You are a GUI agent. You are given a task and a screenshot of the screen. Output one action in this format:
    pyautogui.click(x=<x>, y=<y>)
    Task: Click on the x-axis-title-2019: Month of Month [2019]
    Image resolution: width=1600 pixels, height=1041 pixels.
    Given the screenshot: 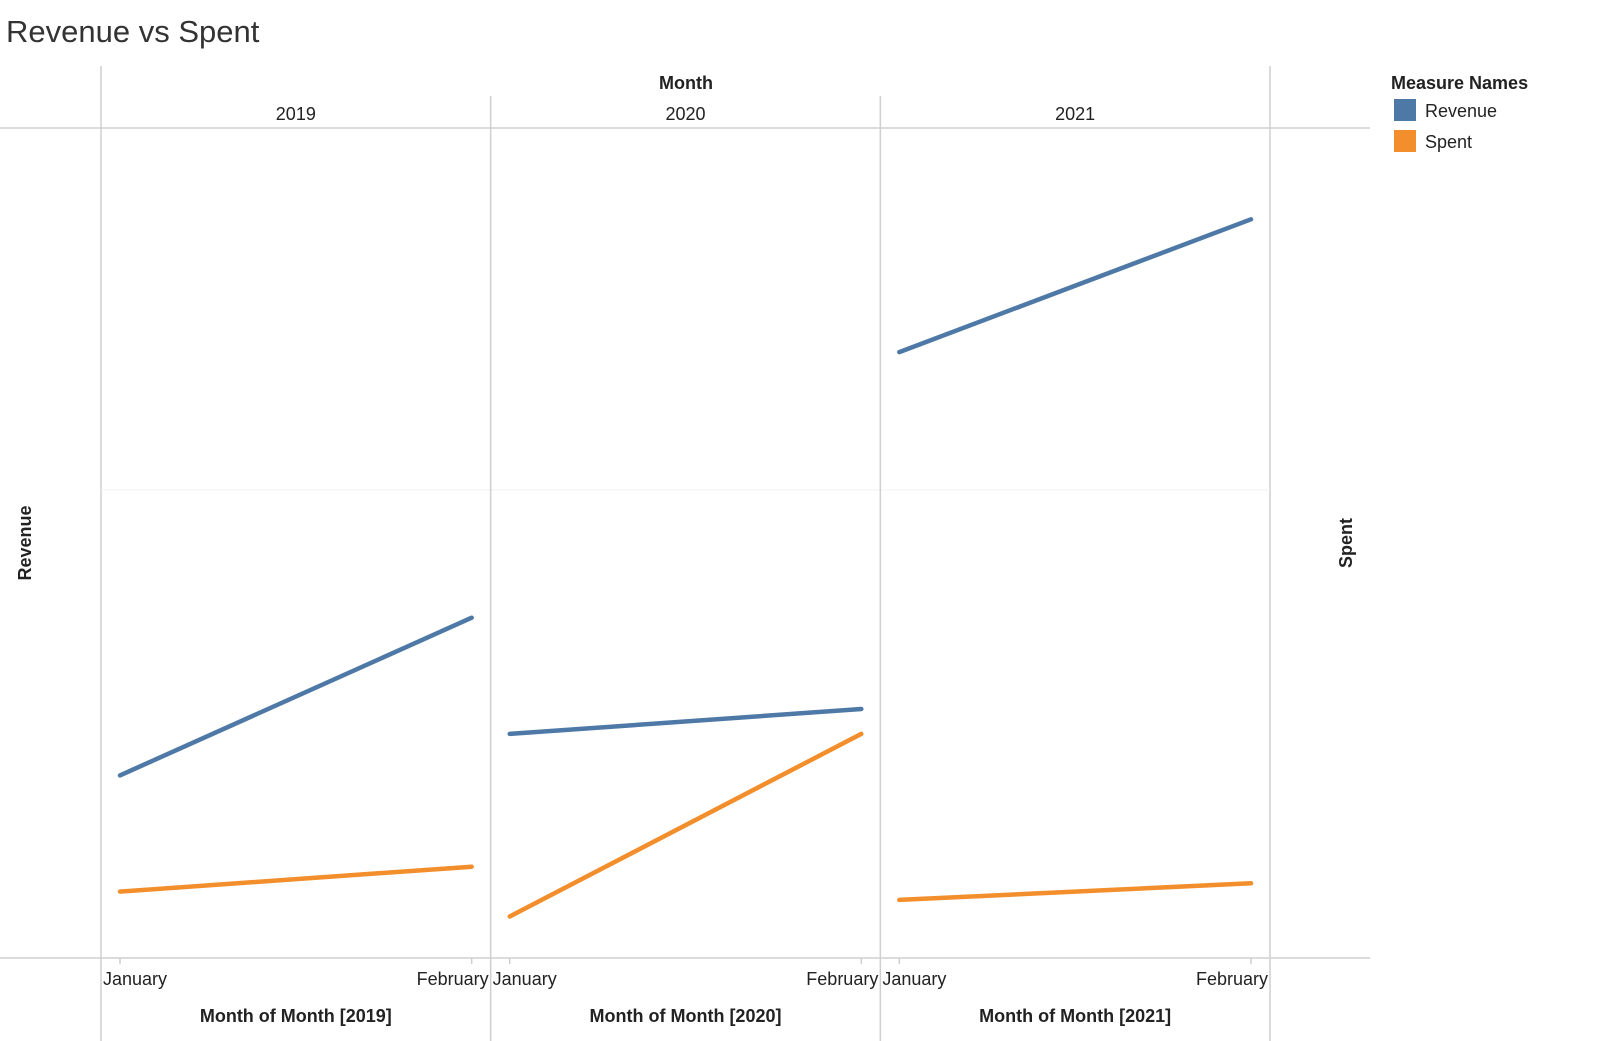 What is the action you would take?
    pyautogui.click(x=296, y=1016)
    